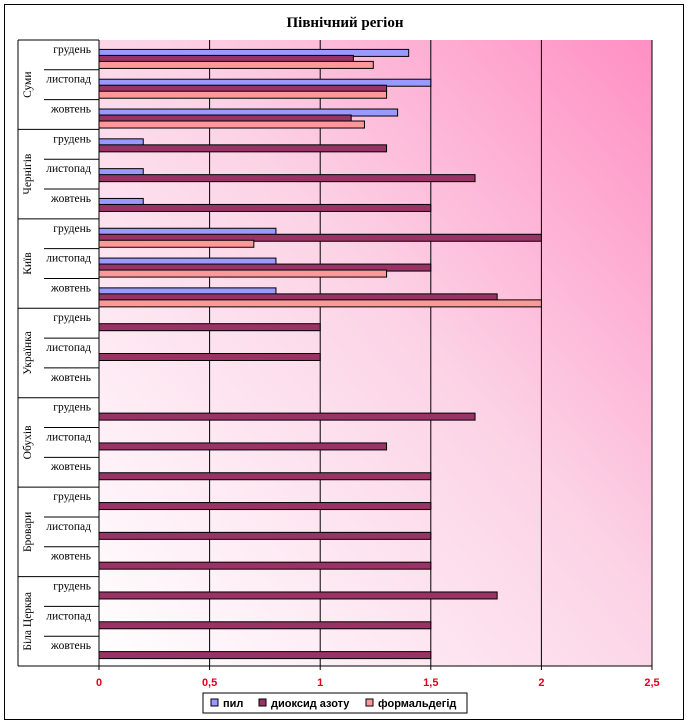  I want to click on legend-label: пил, so click(233, 704).